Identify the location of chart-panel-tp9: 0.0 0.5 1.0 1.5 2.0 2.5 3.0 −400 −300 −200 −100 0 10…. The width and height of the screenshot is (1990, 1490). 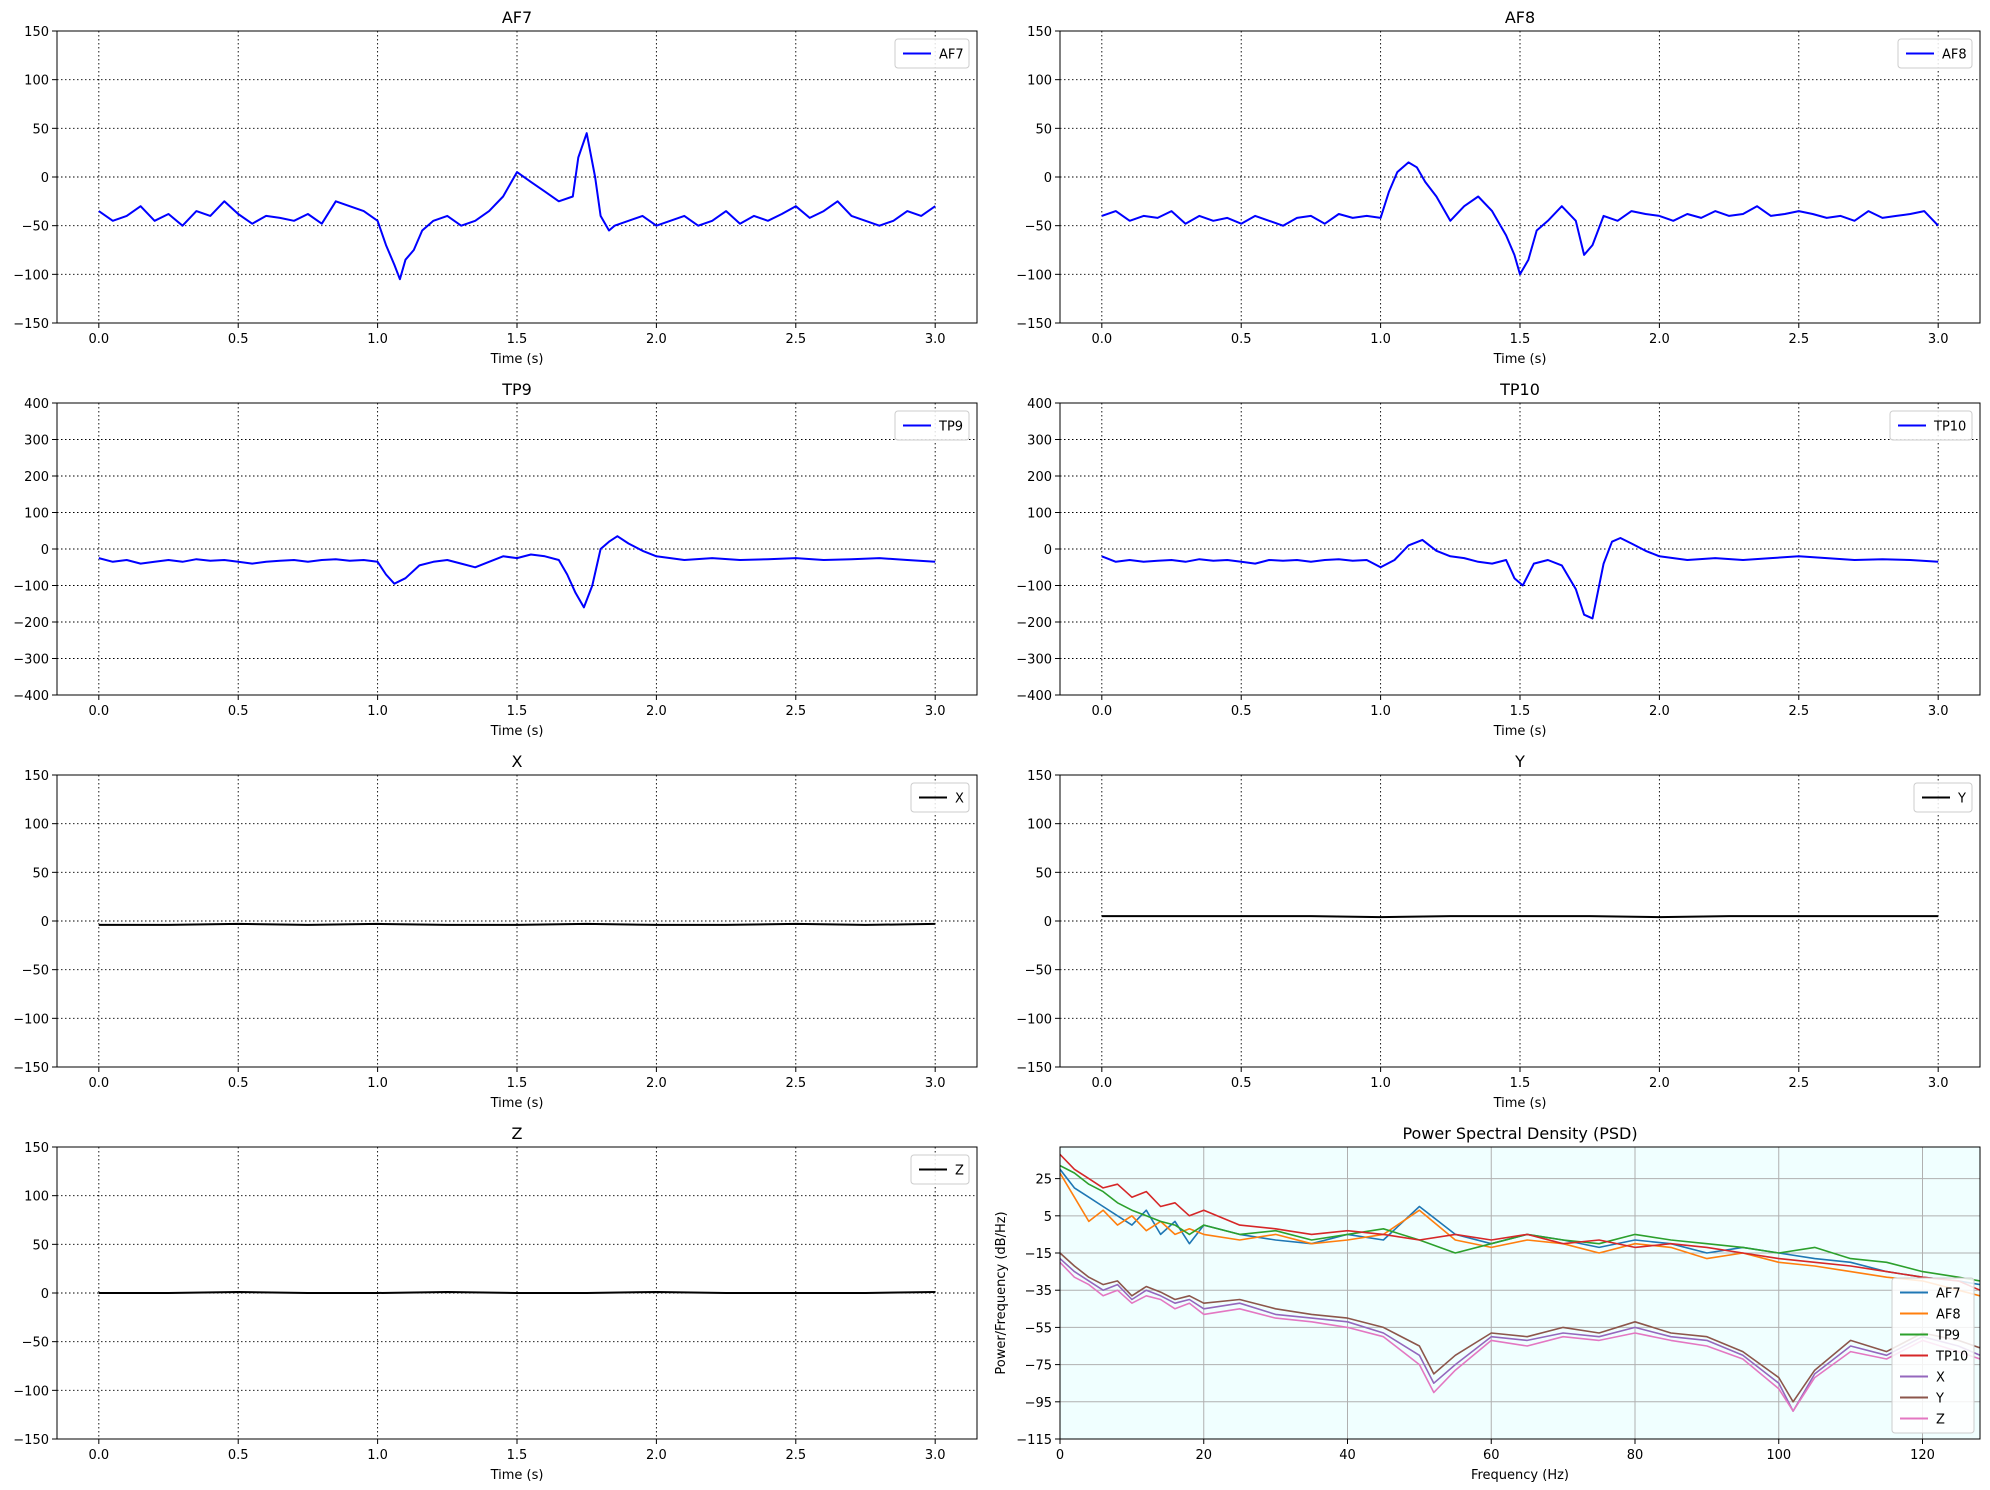
(495, 559).